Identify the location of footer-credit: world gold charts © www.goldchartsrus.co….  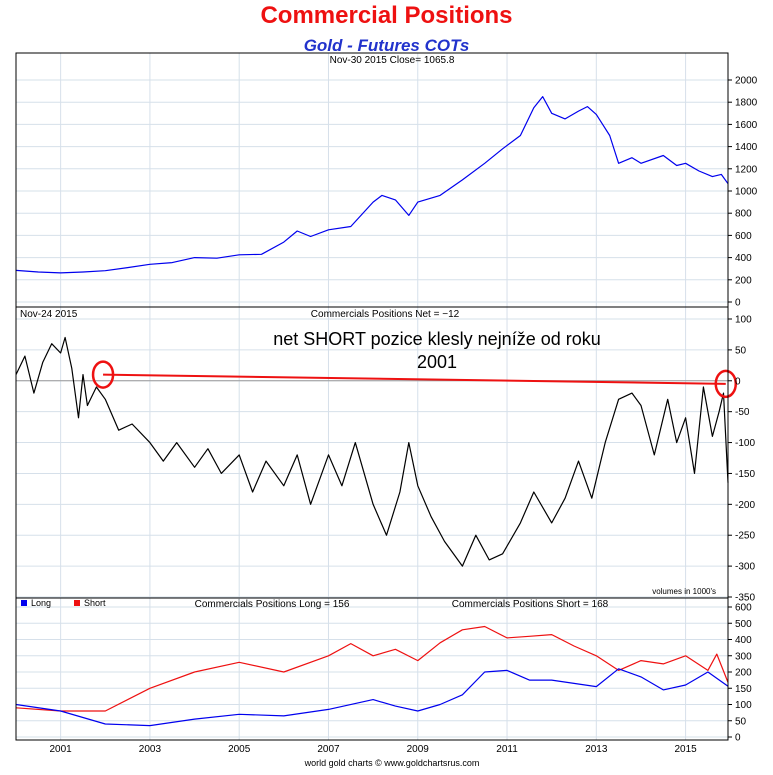
(392, 763).